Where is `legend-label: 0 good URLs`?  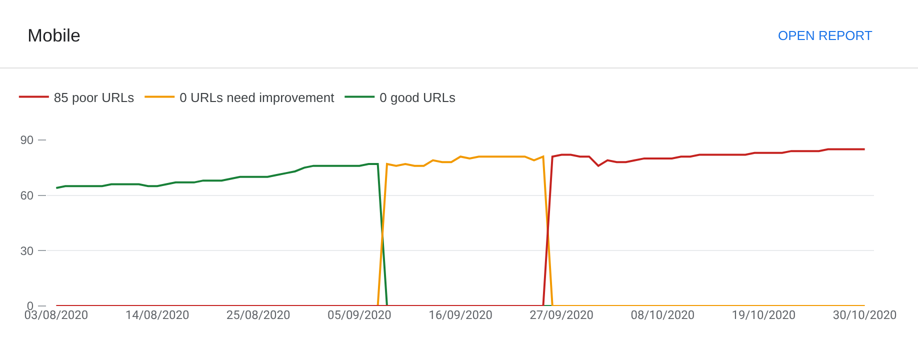
legend-label: 0 good URLs is located at coordinates (418, 97).